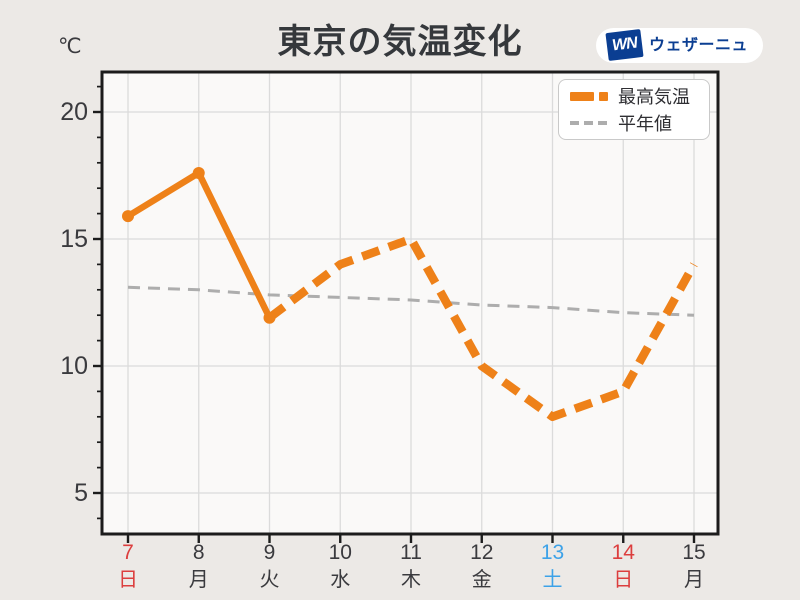 This screenshot has width=800, height=600. What do you see at coordinates (589, 123) in the screenshot?
I see `normal-dashed-line-swatch` at bounding box center [589, 123].